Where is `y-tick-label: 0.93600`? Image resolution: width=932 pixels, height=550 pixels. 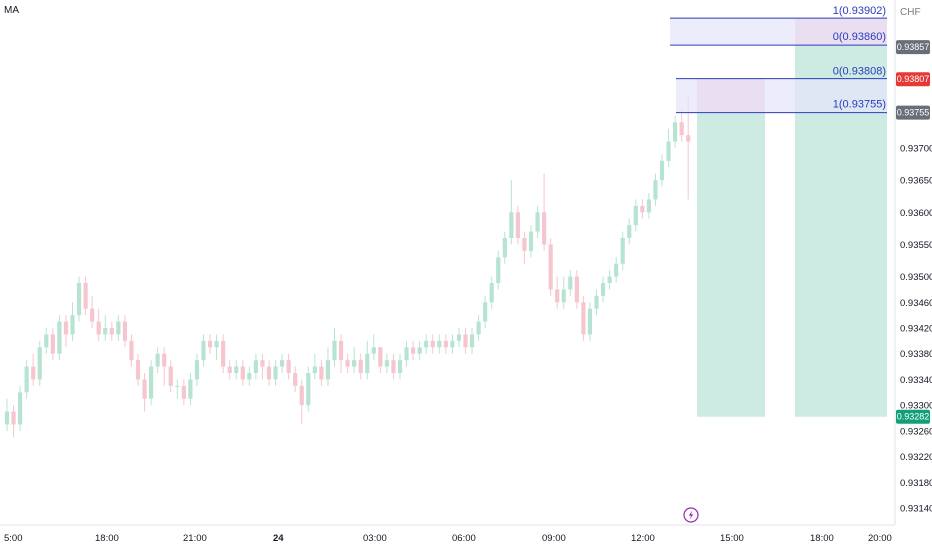 y-tick-label: 0.93600 is located at coordinates (916, 213).